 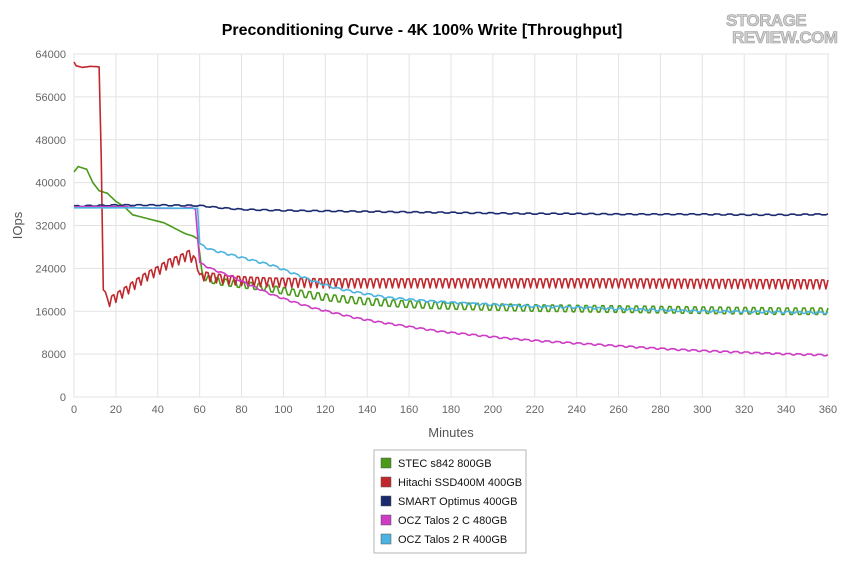 I want to click on y-axis-label: IOps, so click(x=17, y=225).